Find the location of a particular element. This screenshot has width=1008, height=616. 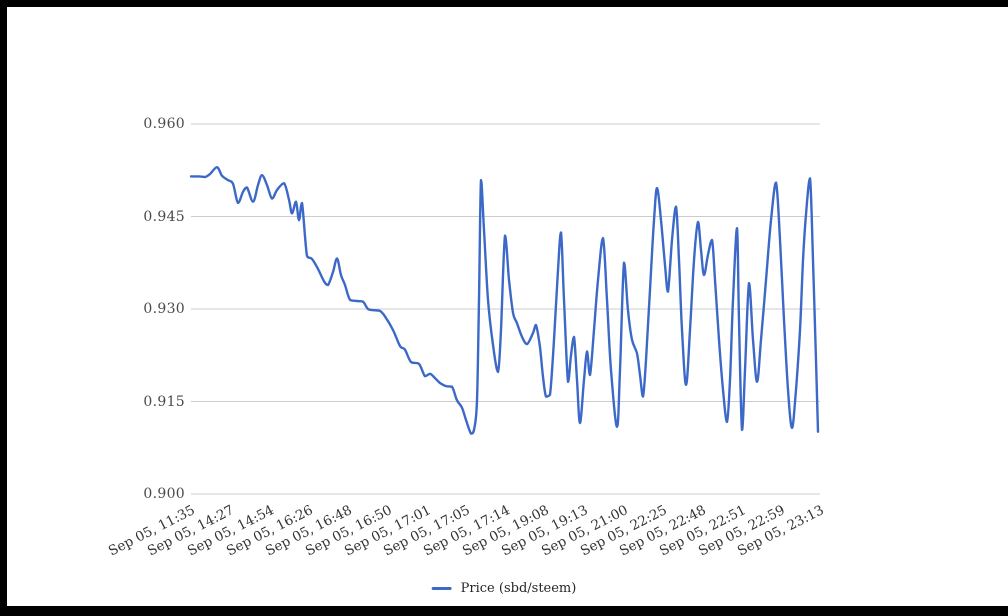

legend-label: Price (sbd/steem) is located at coordinates (518, 588).